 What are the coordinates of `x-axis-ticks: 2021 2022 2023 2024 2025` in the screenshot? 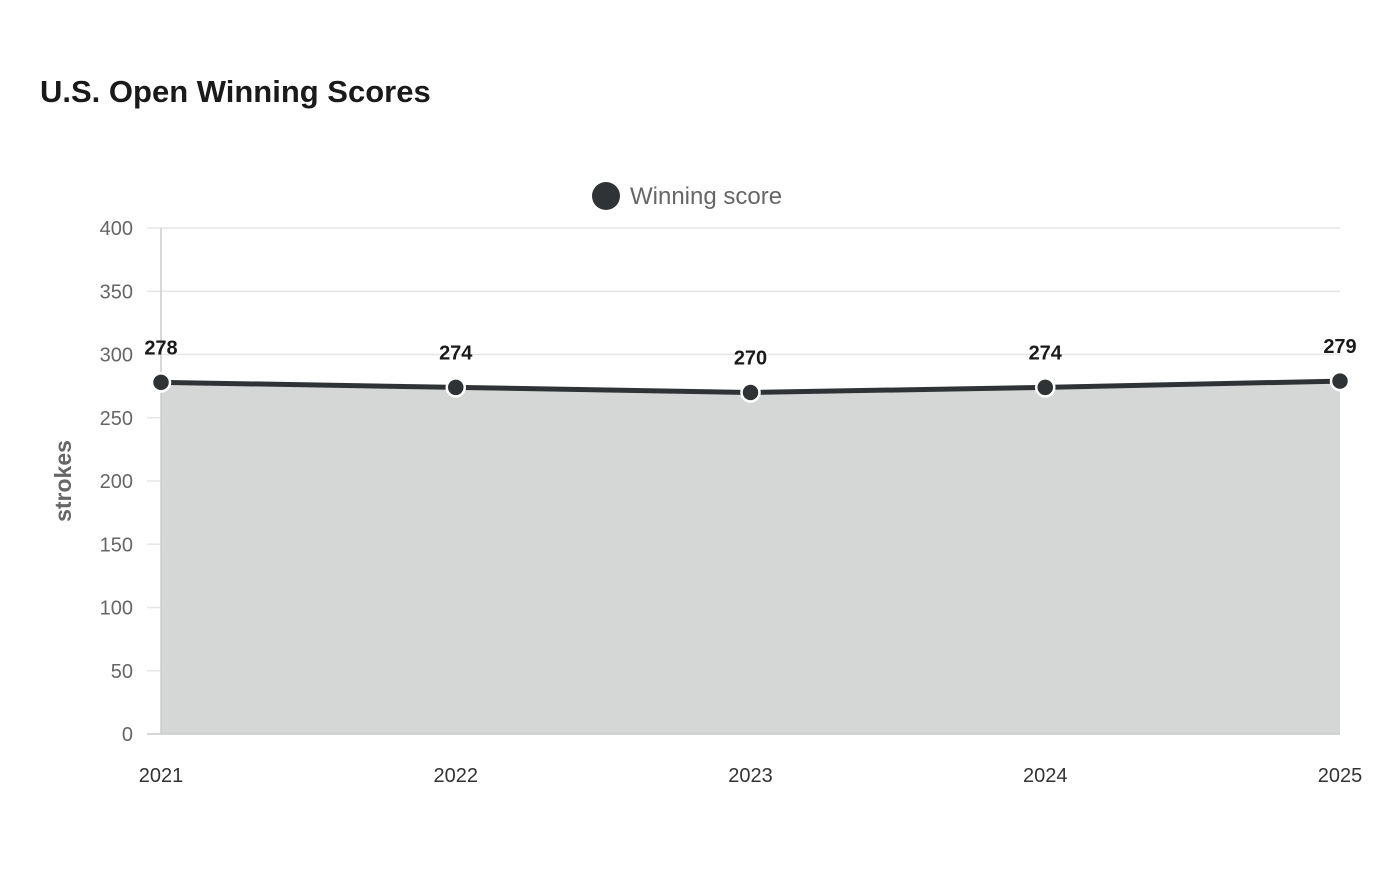 It's located at (751, 776).